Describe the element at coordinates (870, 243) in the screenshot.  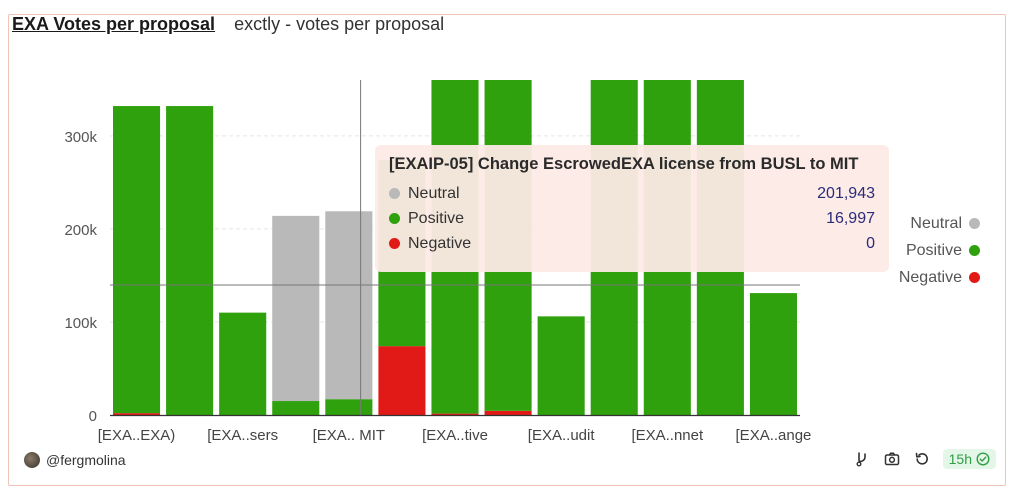
I see `tooltip-value: 0` at that location.